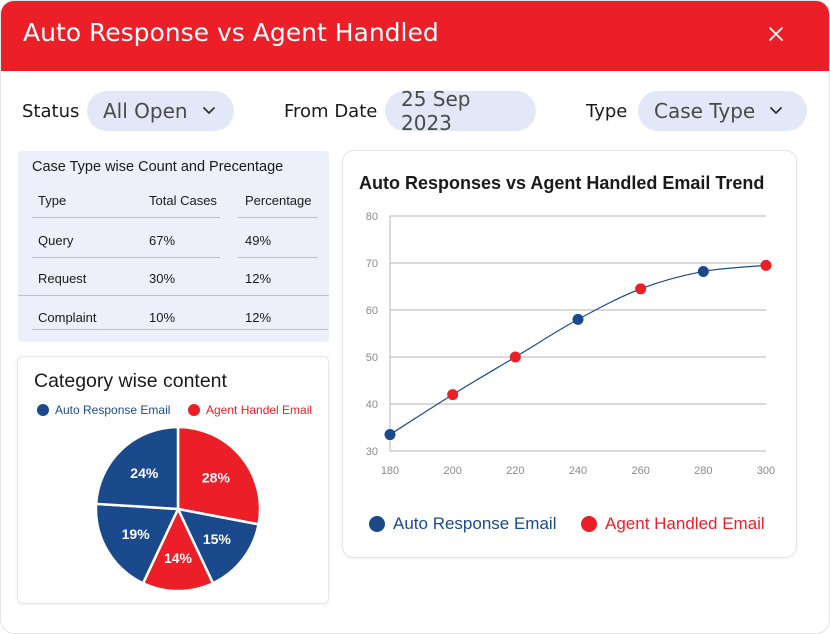 The height and width of the screenshot is (634, 830). I want to click on table-cell-type: Complaint, so click(67, 317).